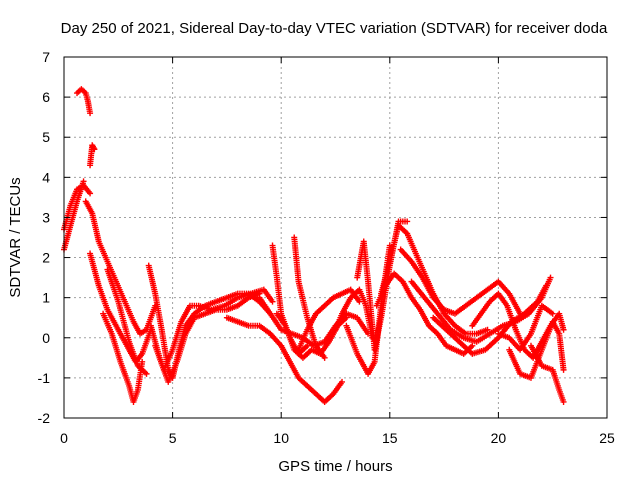 This screenshot has height=480, width=640. What do you see at coordinates (607, 438) in the screenshot?
I see `x-tick-label: 25` at bounding box center [607, 438].